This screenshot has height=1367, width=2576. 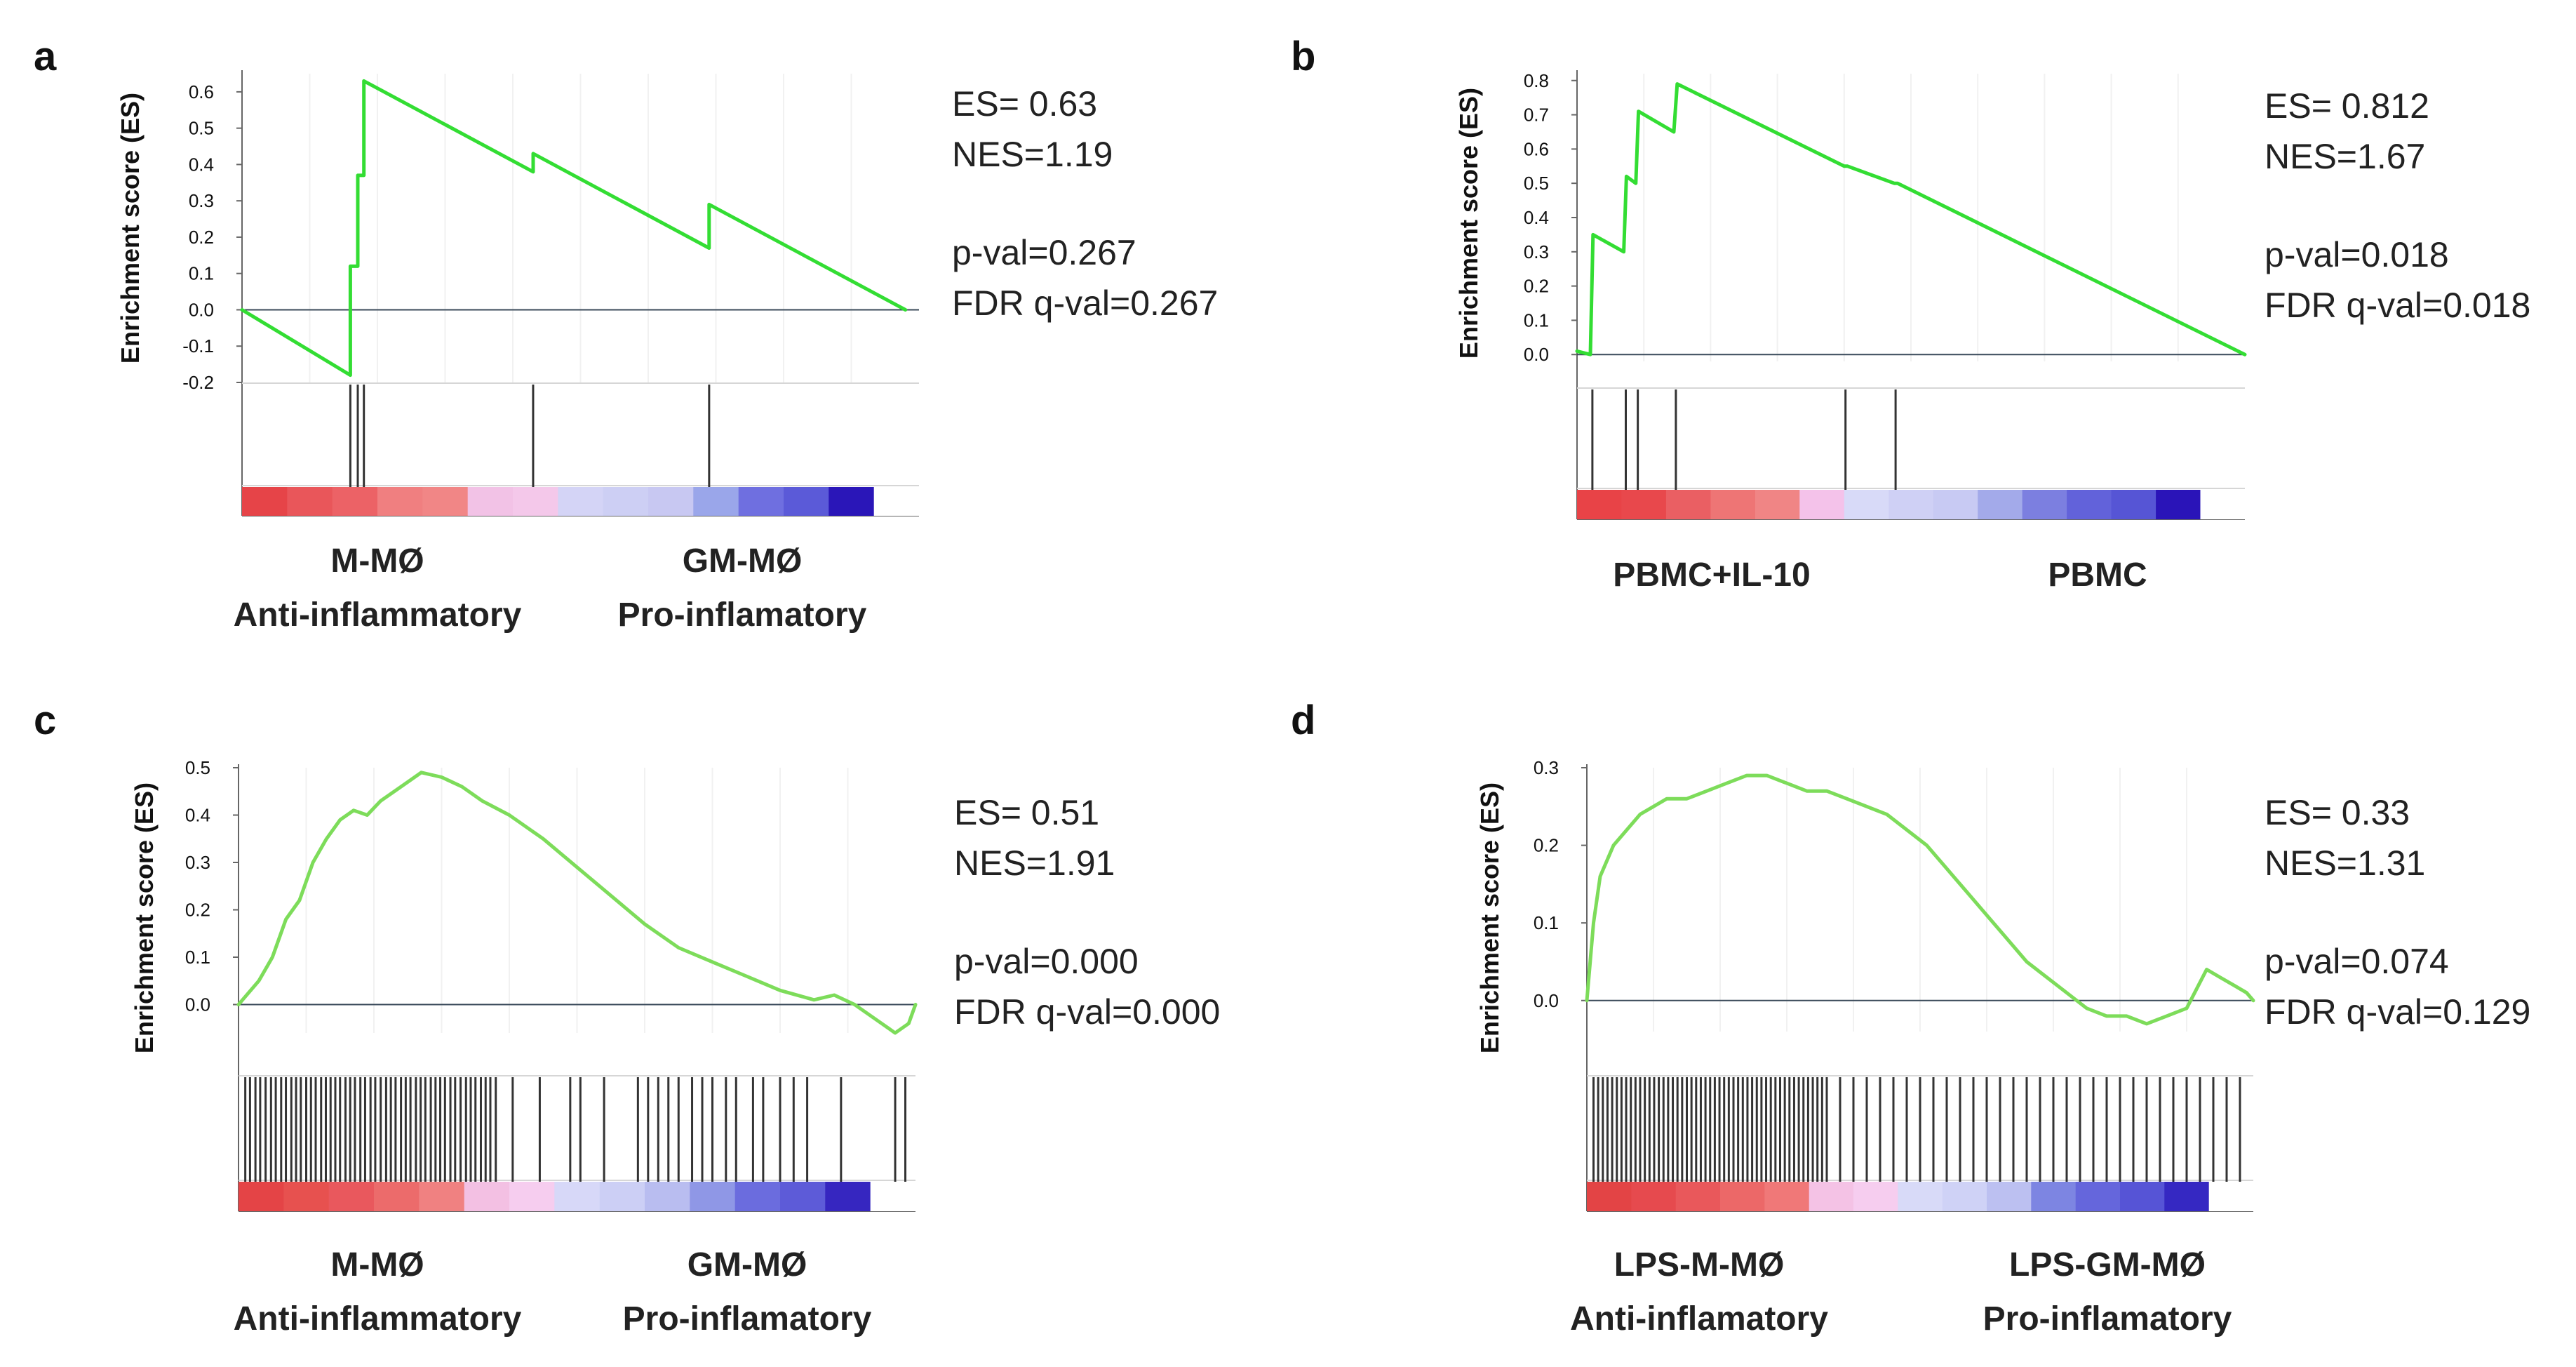 I want to click on y-tick-label: -0.1, so click(x=198, y=345).